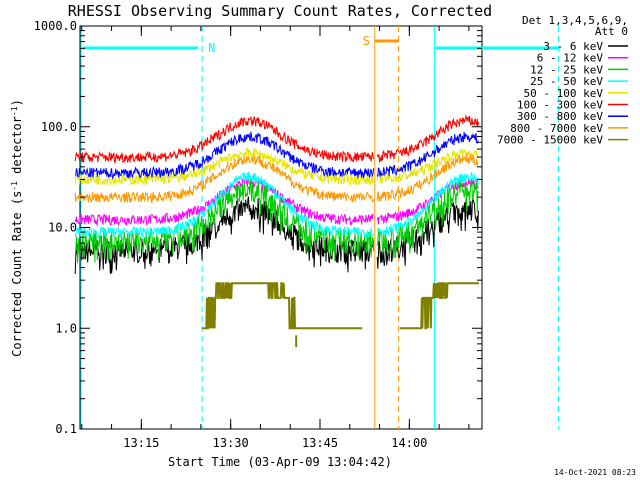 Image resolution: width=640 pixels, height=480 pixels. I want to click on series-800-7000-keV-line, so click(276, 178).